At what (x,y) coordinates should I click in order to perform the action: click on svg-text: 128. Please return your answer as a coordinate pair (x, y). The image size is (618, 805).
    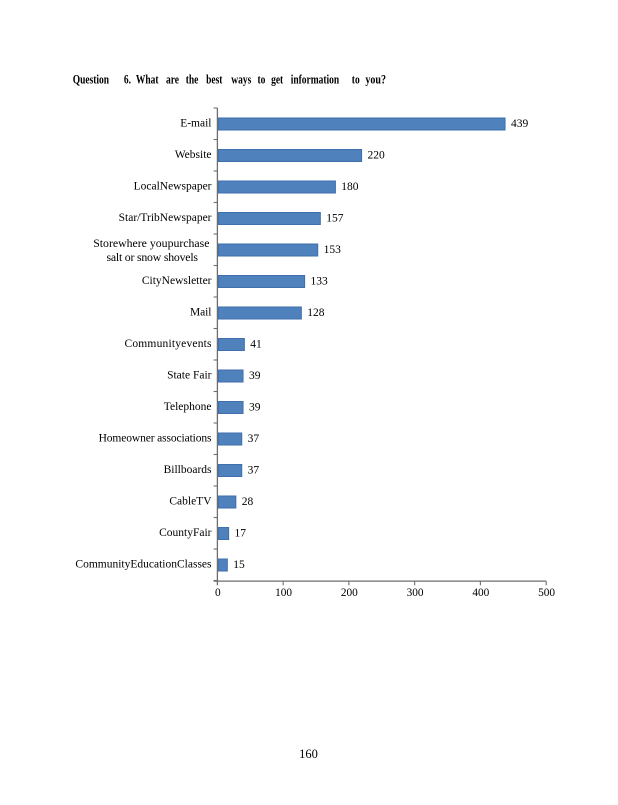
    Looking at the image, I should click on (316, 313).